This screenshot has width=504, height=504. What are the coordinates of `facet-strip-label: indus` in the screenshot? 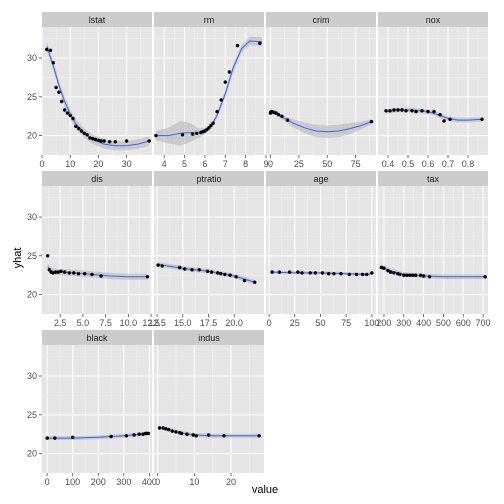 It's located at (209, 338).